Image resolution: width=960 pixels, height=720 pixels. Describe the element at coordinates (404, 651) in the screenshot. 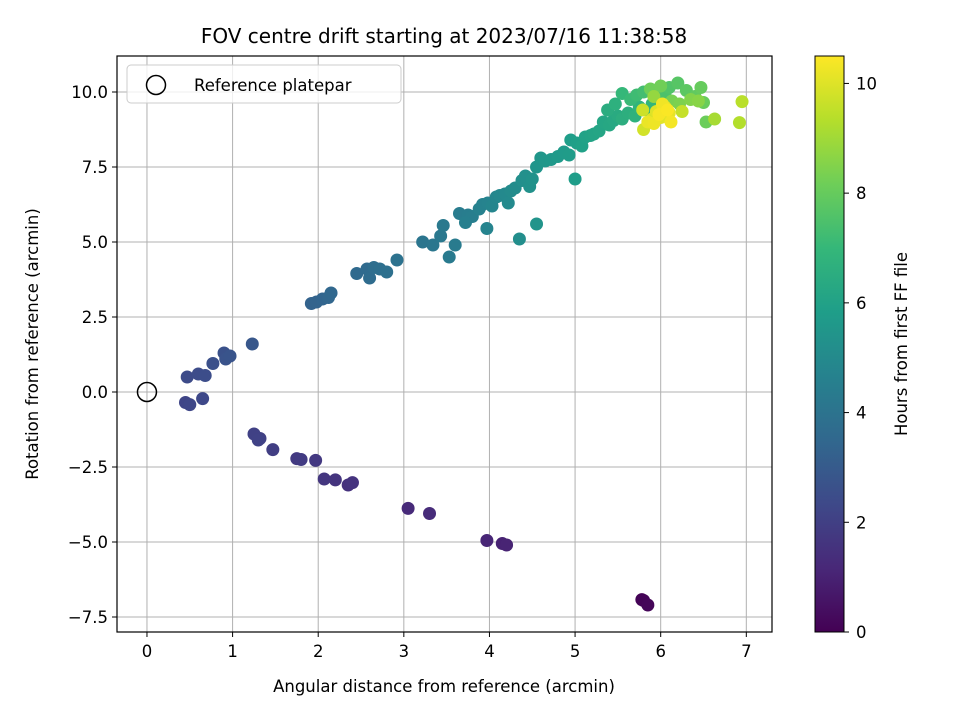

I see `x-tick-label: 3` at that location.